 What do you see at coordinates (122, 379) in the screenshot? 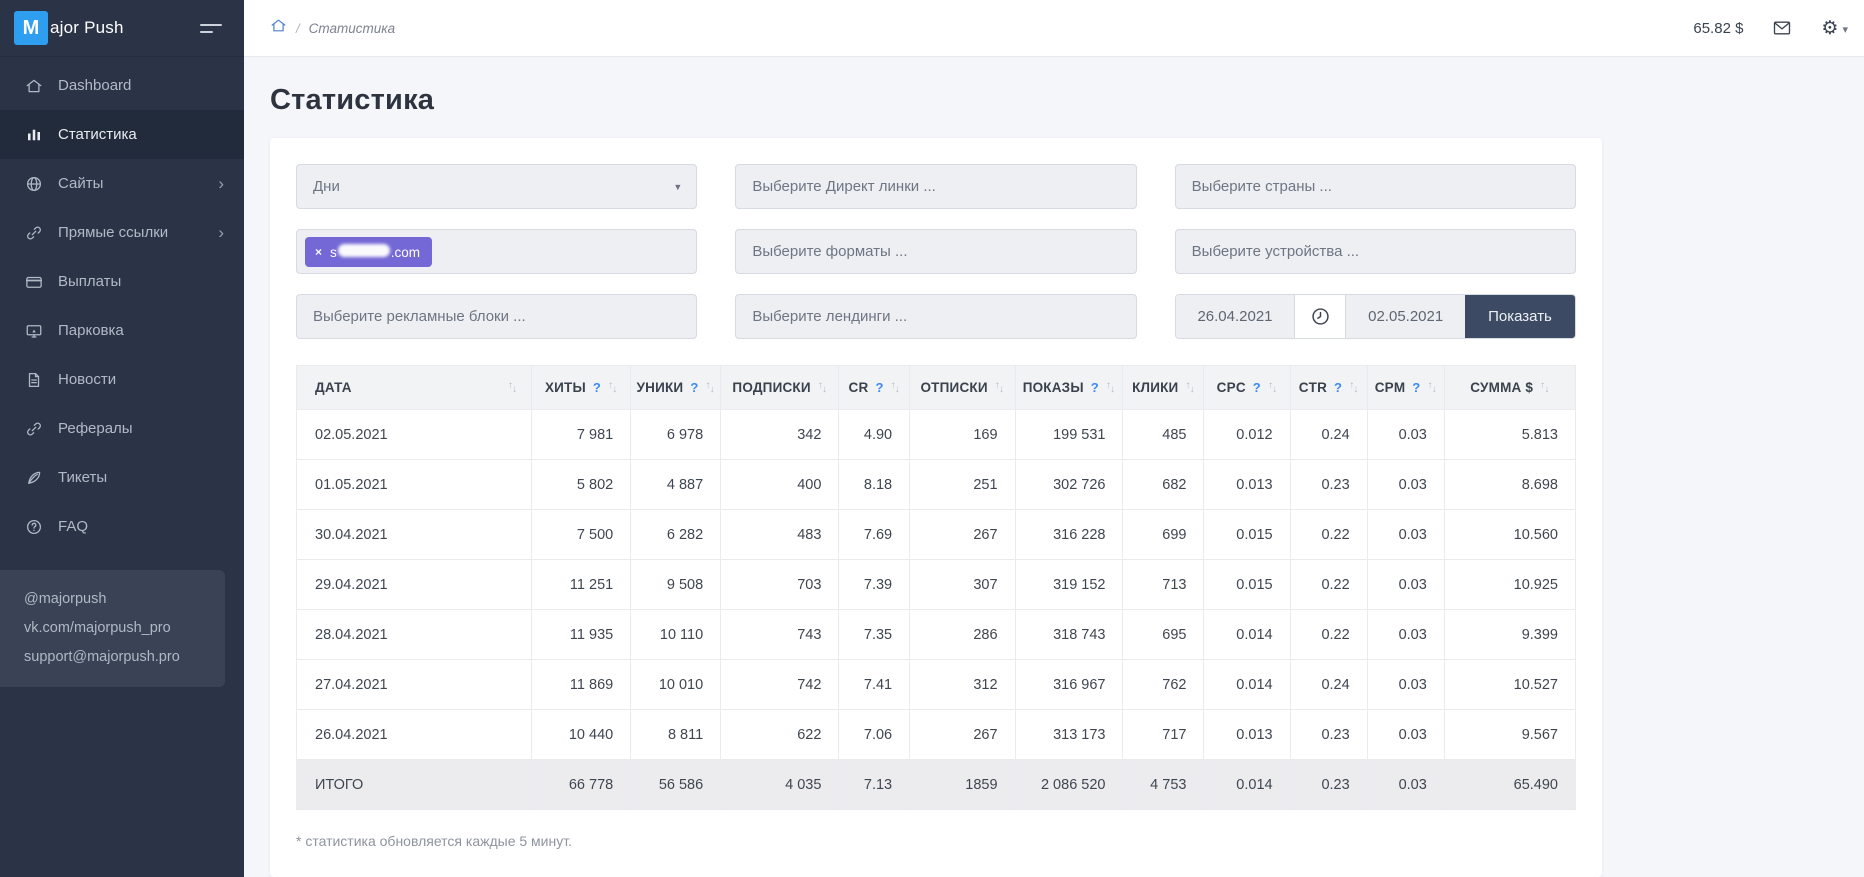
I see `sidebar-item-новости: Новости` at bounding box center [122, 379].